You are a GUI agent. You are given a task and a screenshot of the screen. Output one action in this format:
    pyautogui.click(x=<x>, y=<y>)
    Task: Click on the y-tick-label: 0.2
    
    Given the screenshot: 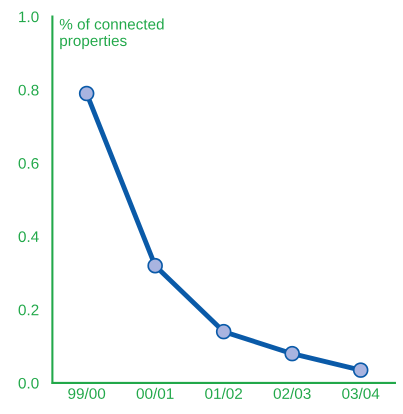 What is the action you would take?
    pyautogui.click(x=28, y=310)
    